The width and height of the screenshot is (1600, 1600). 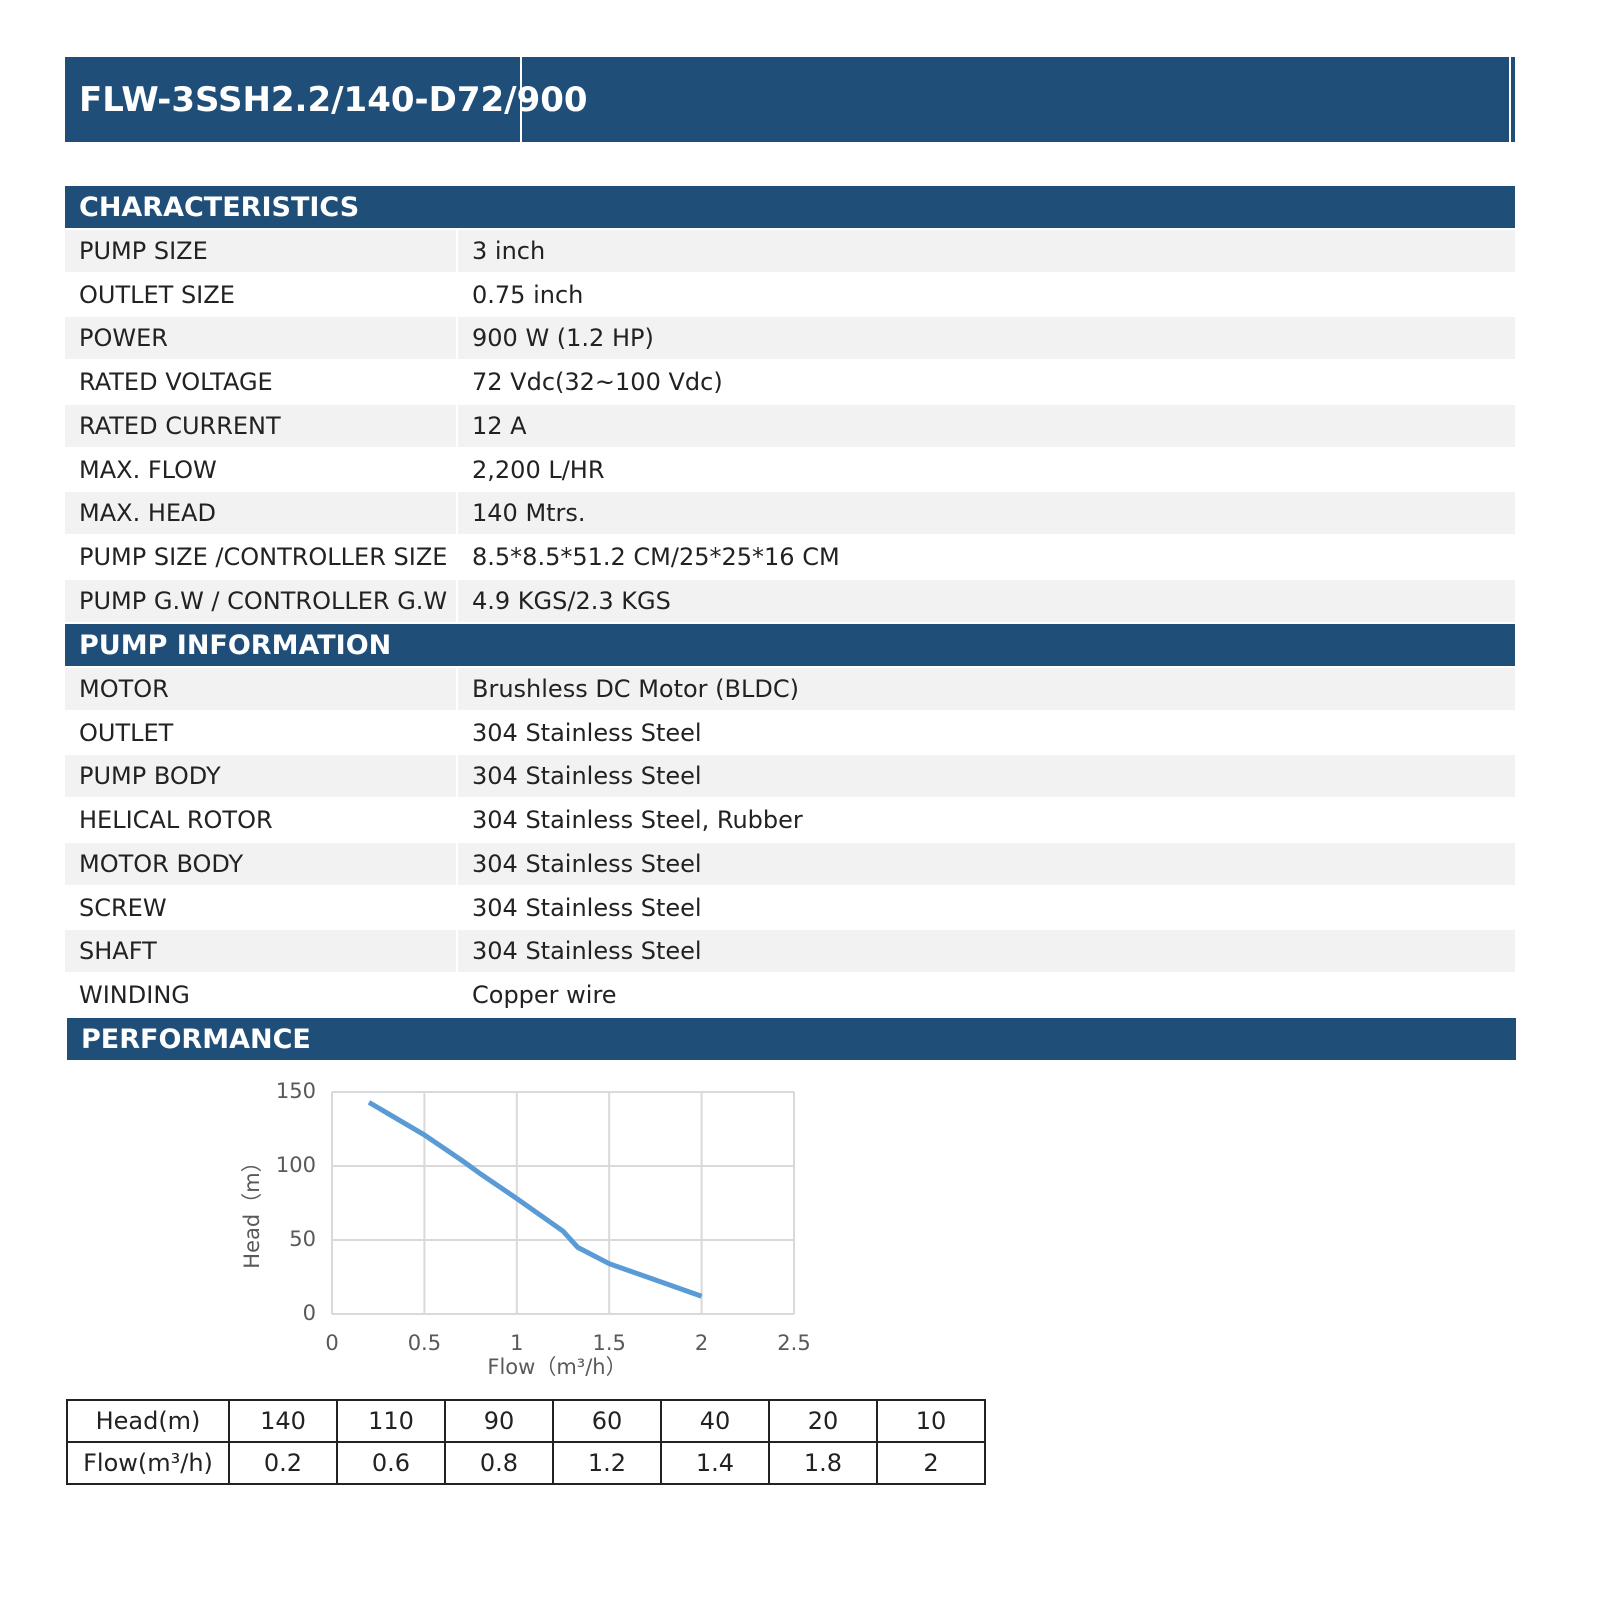 What do you see at coordinates (391, 1463) in the screenshot?
I see `table-cell: 0.6` at bounding box center [391, 1463].